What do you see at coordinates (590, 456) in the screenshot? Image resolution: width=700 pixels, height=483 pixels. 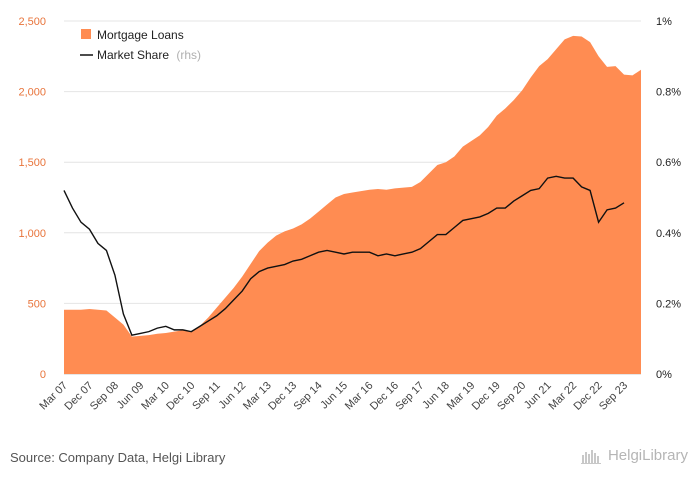 I see `library-icon` at bounding box center [590, 456].